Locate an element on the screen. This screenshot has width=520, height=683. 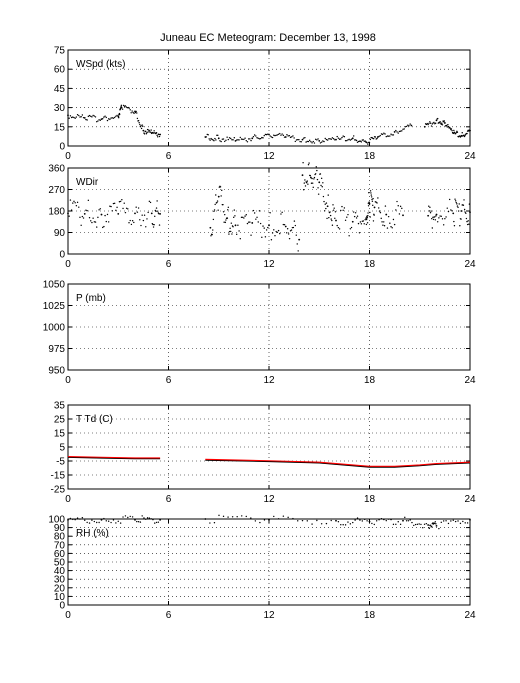
y-tick-label: 10 is located at coordinates (60, 597).